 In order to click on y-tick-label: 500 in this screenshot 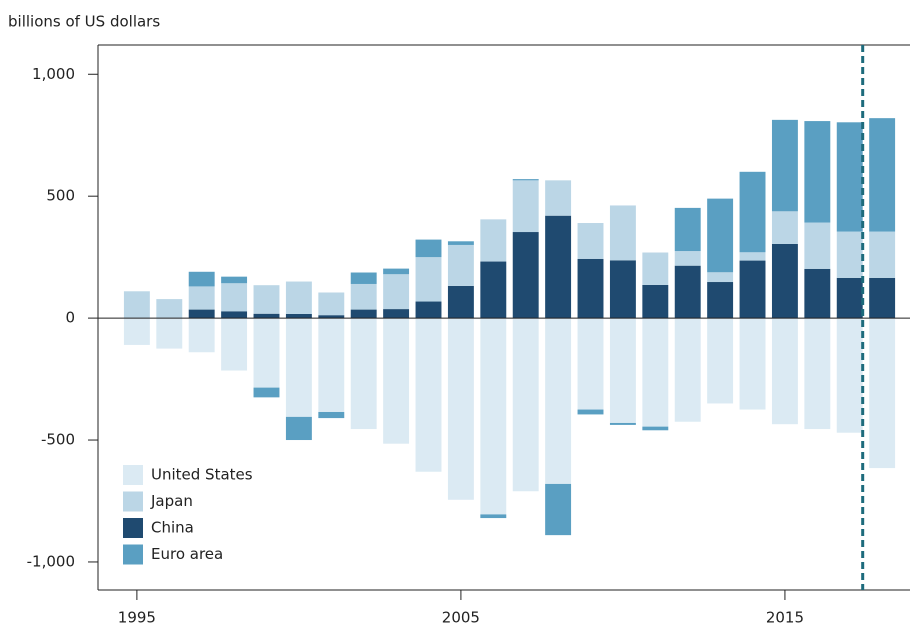, I will do `click(60, 196)`.